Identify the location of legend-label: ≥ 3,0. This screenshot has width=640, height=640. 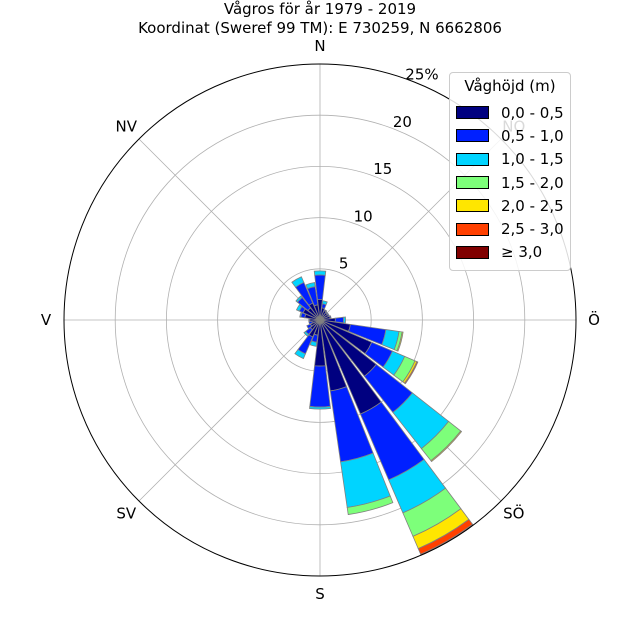
(522, 252).